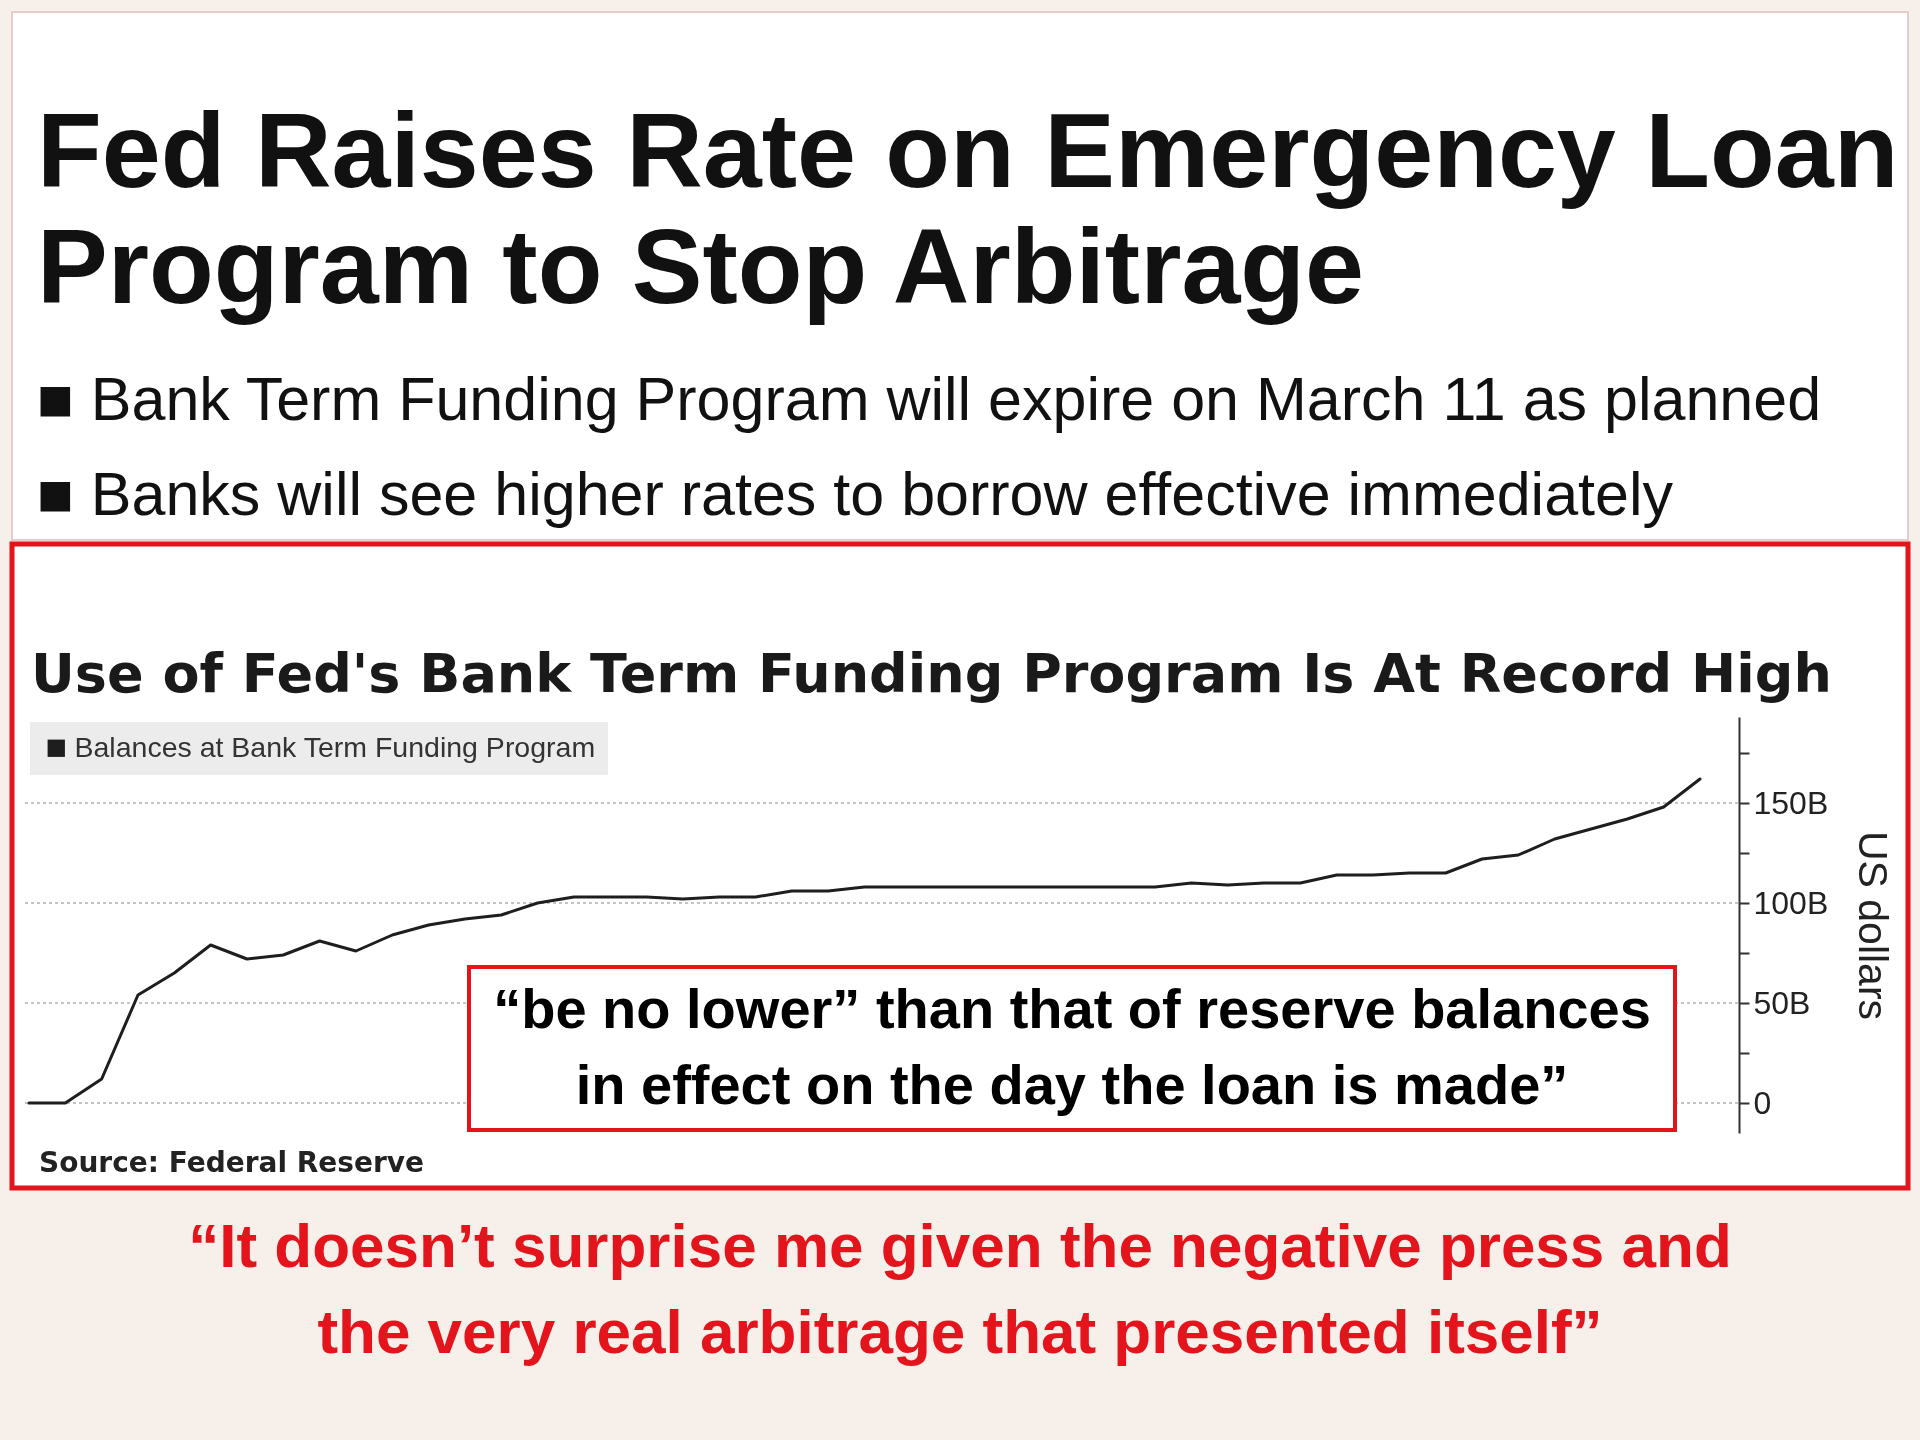 This screenshot has width=1920, height=1440. What do you see at coordinates (855, 494) in the screenshot?
I see `text: ■ Banks will see higher rates to borrow effective immediately` at bounding box center [855, 494].